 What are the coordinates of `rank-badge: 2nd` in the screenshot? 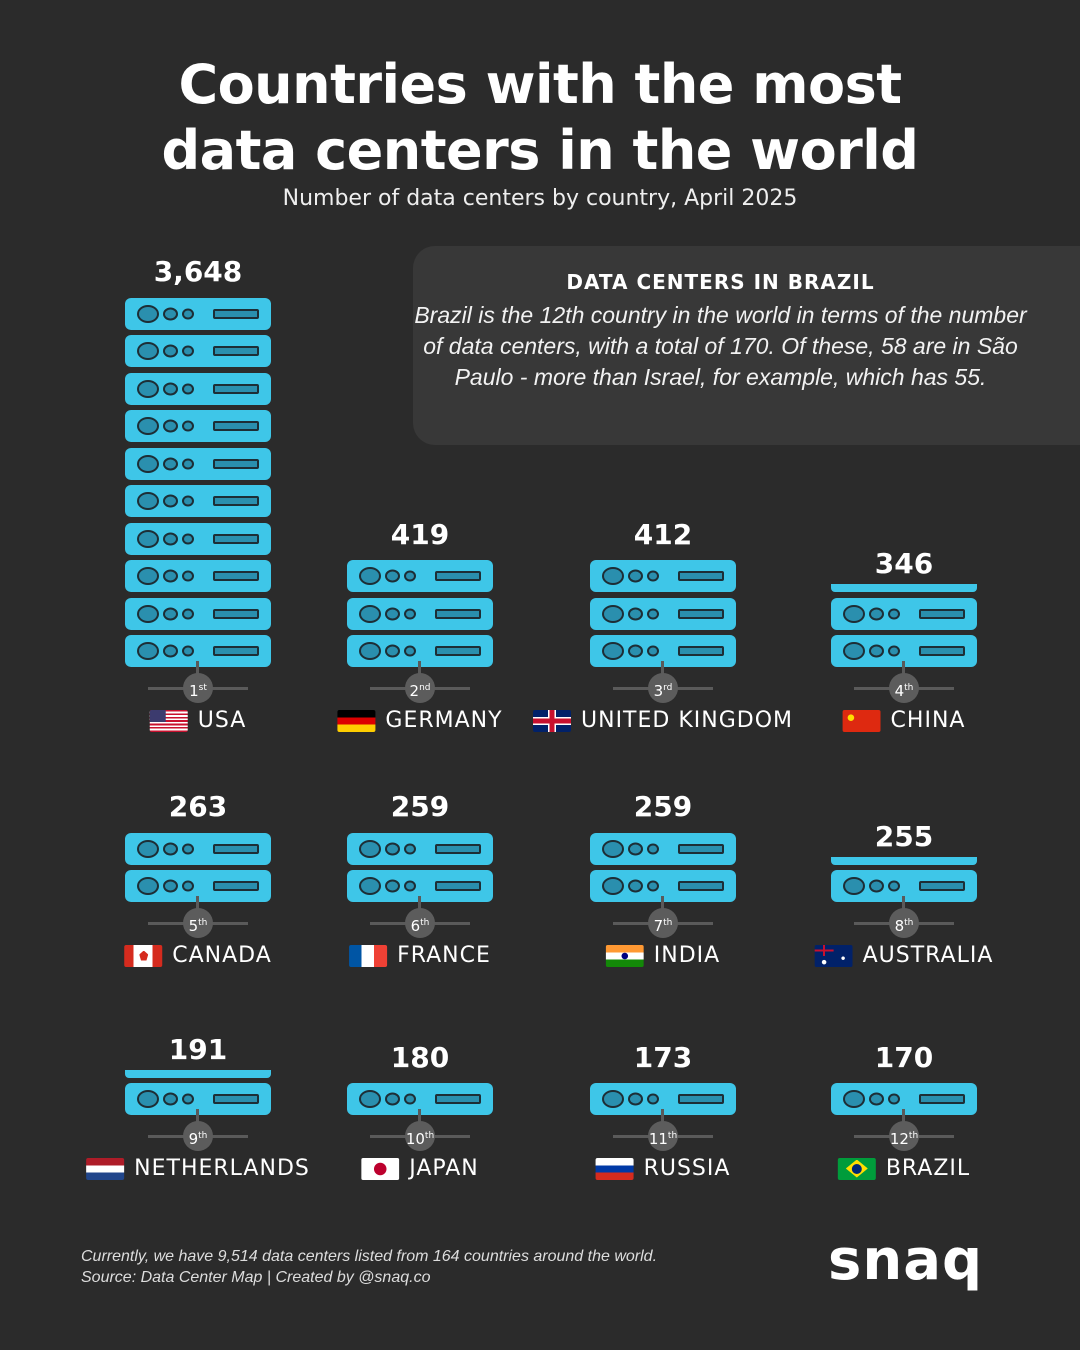 It's located at (420, 682).